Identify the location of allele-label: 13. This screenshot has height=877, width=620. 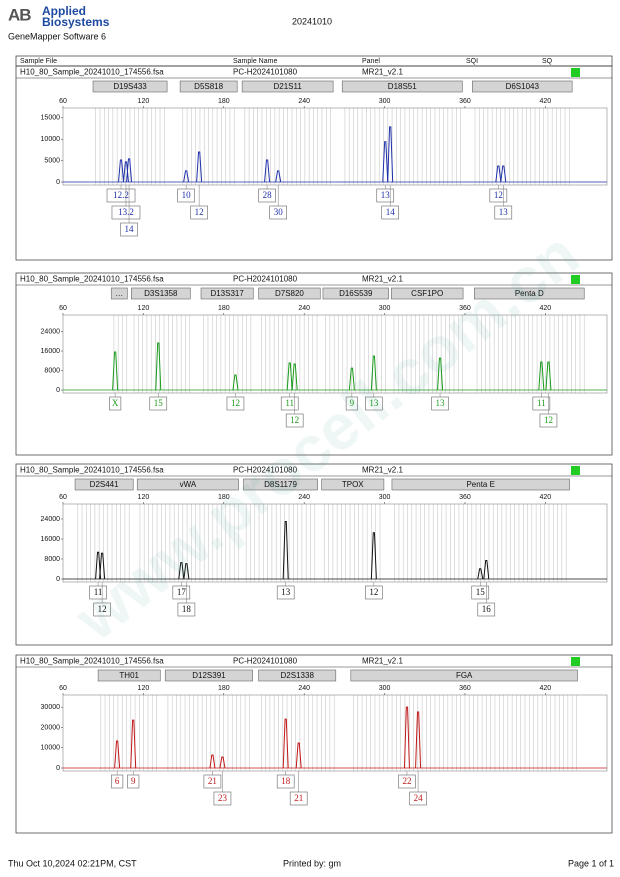
(386, 195).